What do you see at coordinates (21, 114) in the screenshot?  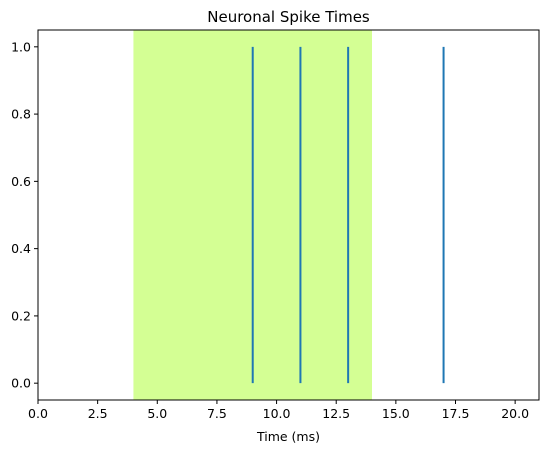 I see `y-tick-label: 0.8` at bounding box center [21, 114].